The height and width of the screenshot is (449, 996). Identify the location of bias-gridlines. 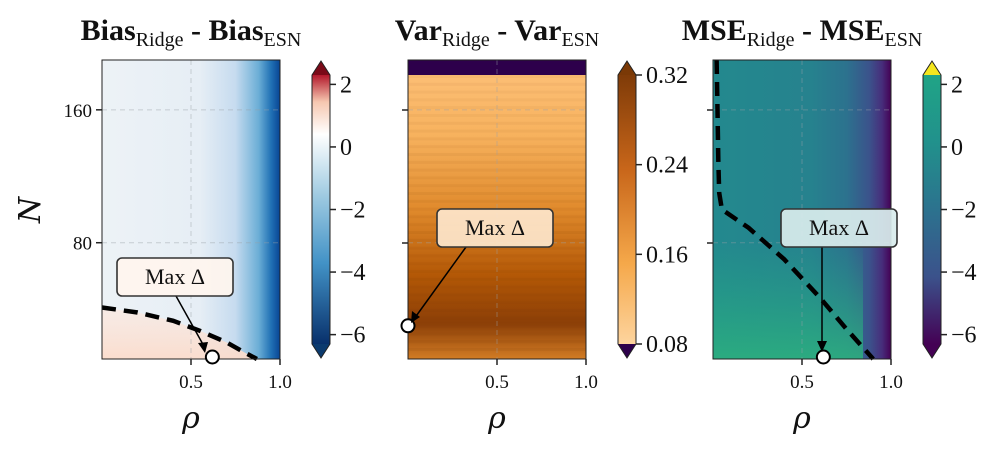
(191, 209).